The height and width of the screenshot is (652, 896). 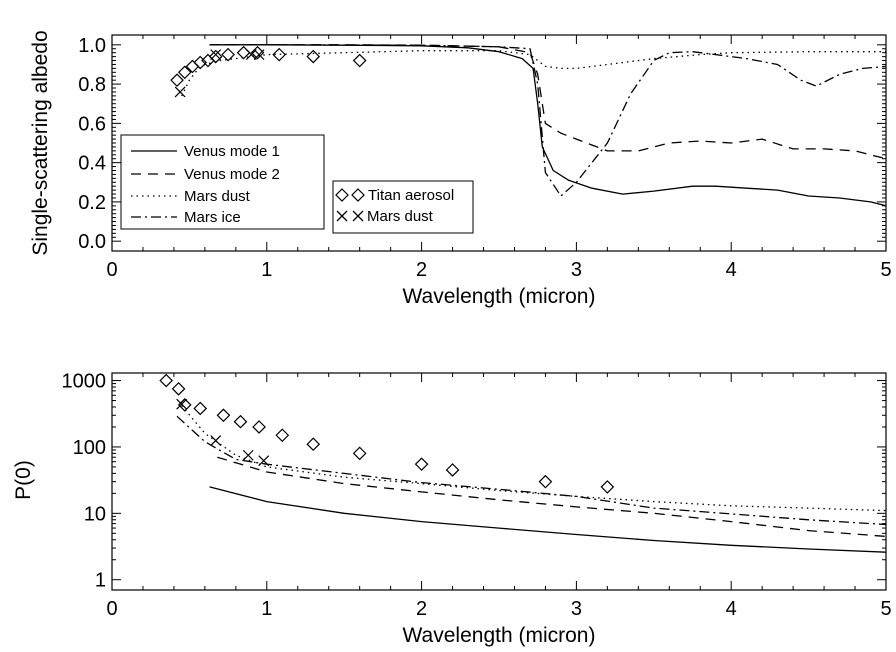 I want to click on albedo-x-tick-label: 3, so click(x=576, y=270).